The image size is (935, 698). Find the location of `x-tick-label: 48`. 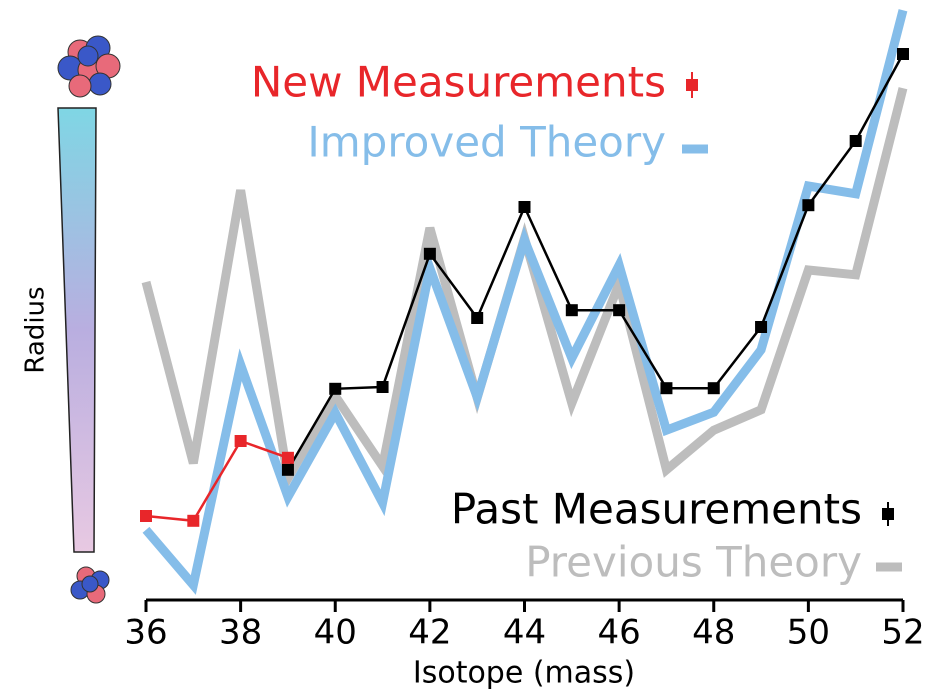

x-tick-label: 48 is located at coordinates (713, 633).